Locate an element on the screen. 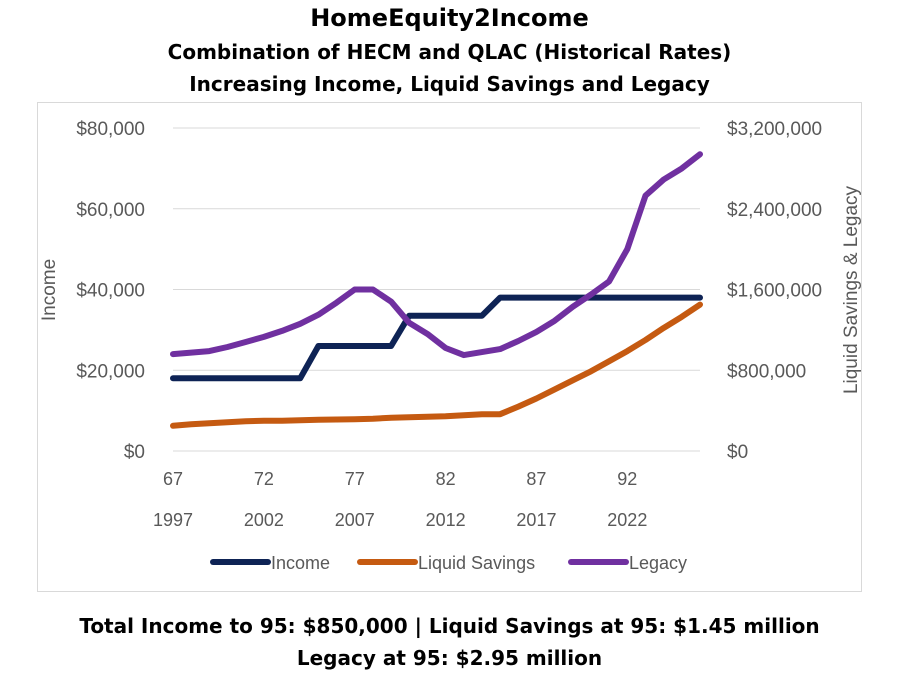 Image resolution: width=899 pixels, height=677 pixels. x-tick-label-year: 2012 is located at coordinates (446, 520).